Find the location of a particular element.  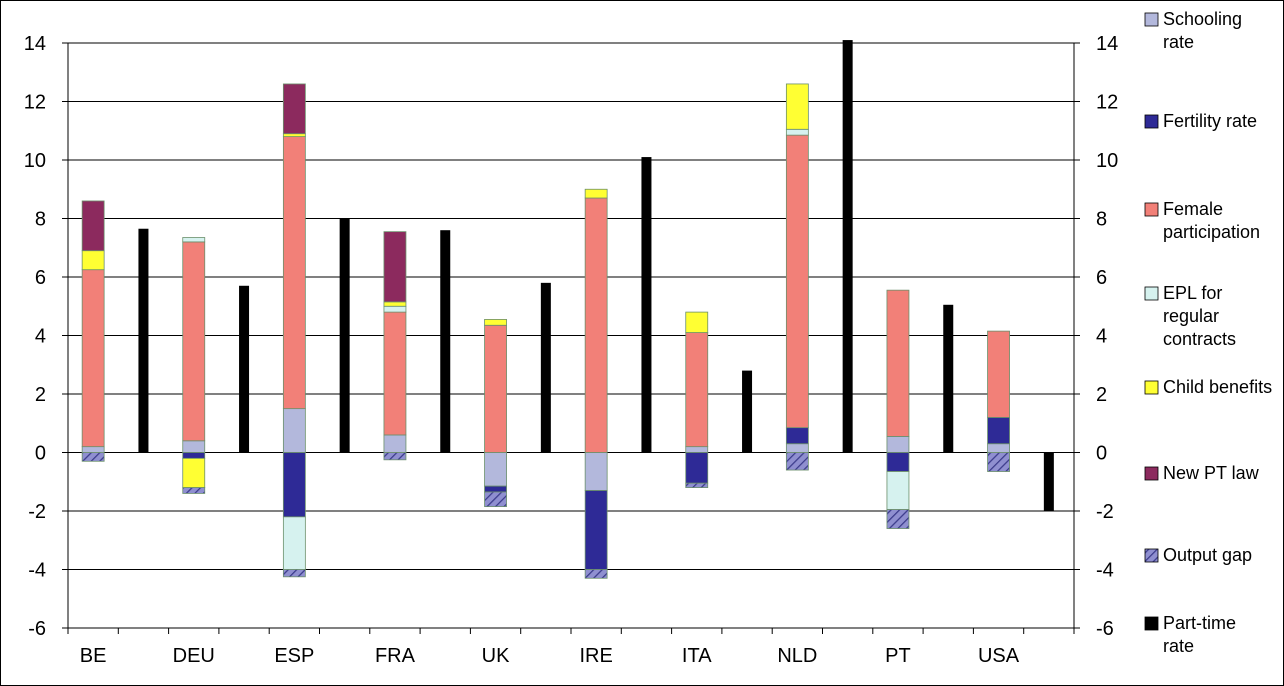

bar-schooling-rate-ita is located at coordinates (697, 449).